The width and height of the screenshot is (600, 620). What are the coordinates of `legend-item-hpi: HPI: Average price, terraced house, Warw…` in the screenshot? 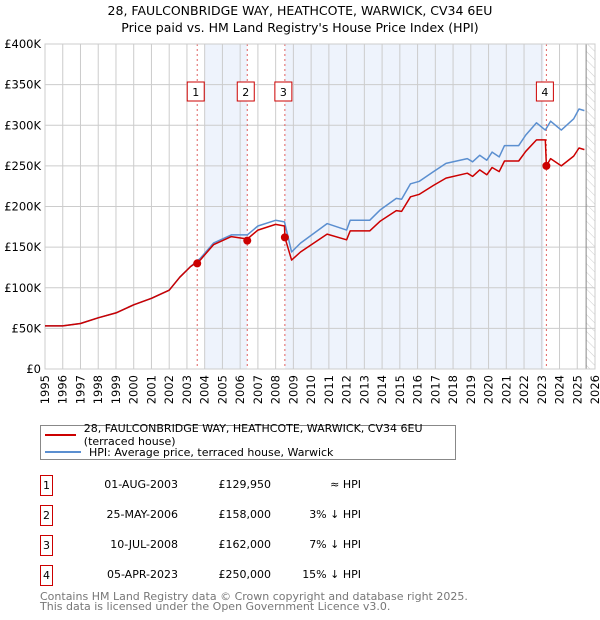 It's located at (189, 452).